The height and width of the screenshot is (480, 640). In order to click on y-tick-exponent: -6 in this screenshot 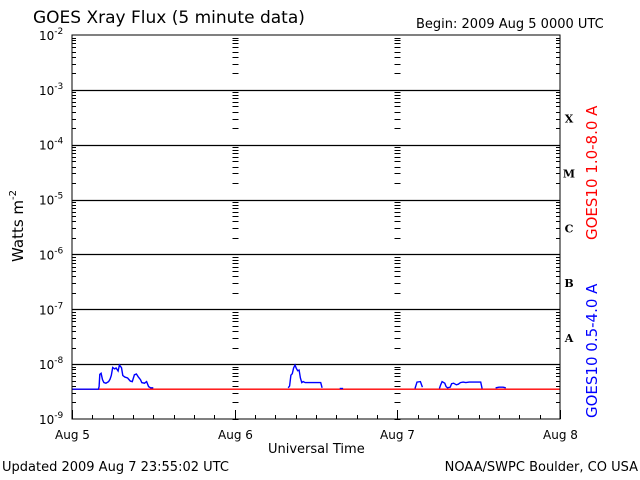, I will do `click(58, 251)`.